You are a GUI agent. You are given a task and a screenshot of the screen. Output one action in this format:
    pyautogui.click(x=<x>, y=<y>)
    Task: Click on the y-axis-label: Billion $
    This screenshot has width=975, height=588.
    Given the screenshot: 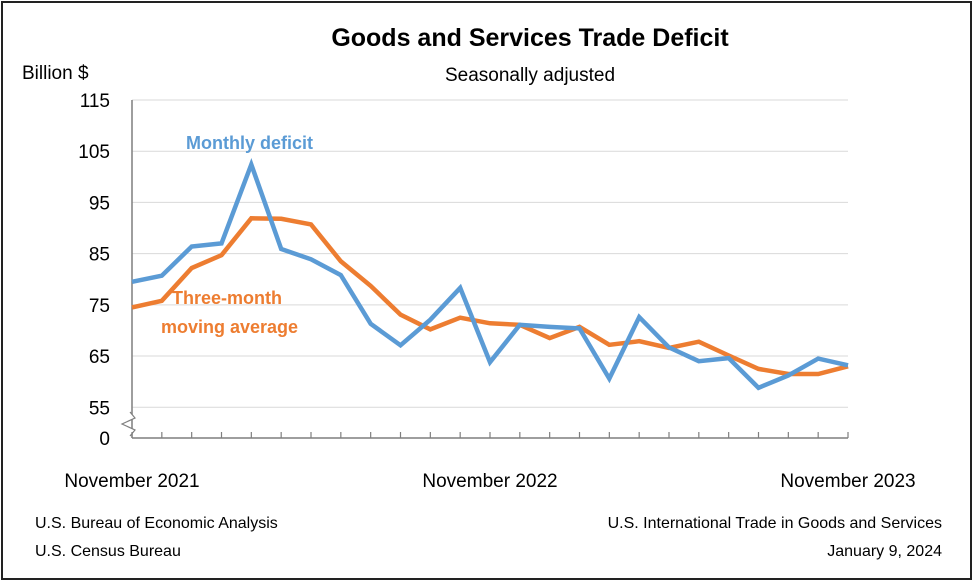 What is the action you would take?
    pyautogui.click(x=55, y=73)
    